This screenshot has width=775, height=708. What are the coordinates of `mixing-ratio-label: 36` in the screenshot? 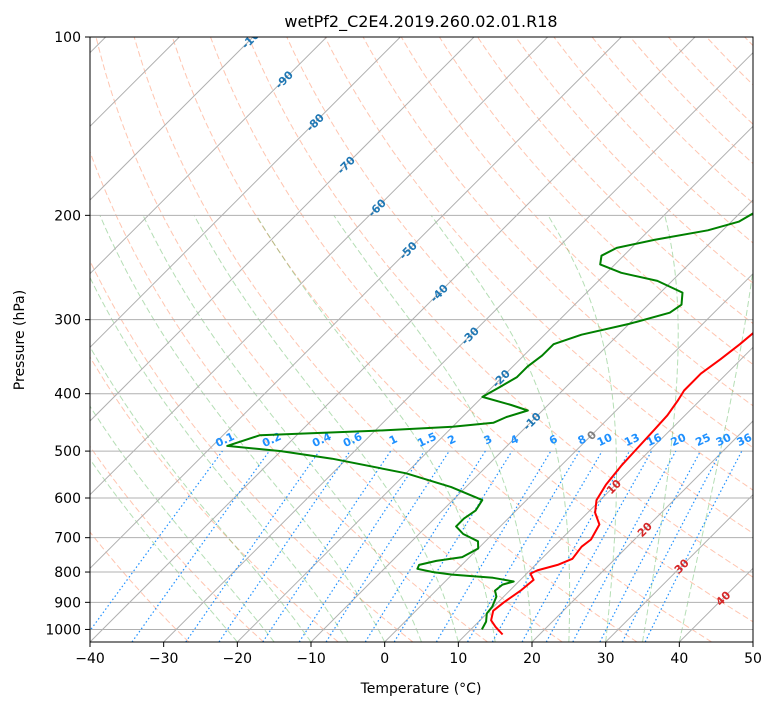 It's located at (745, 440).